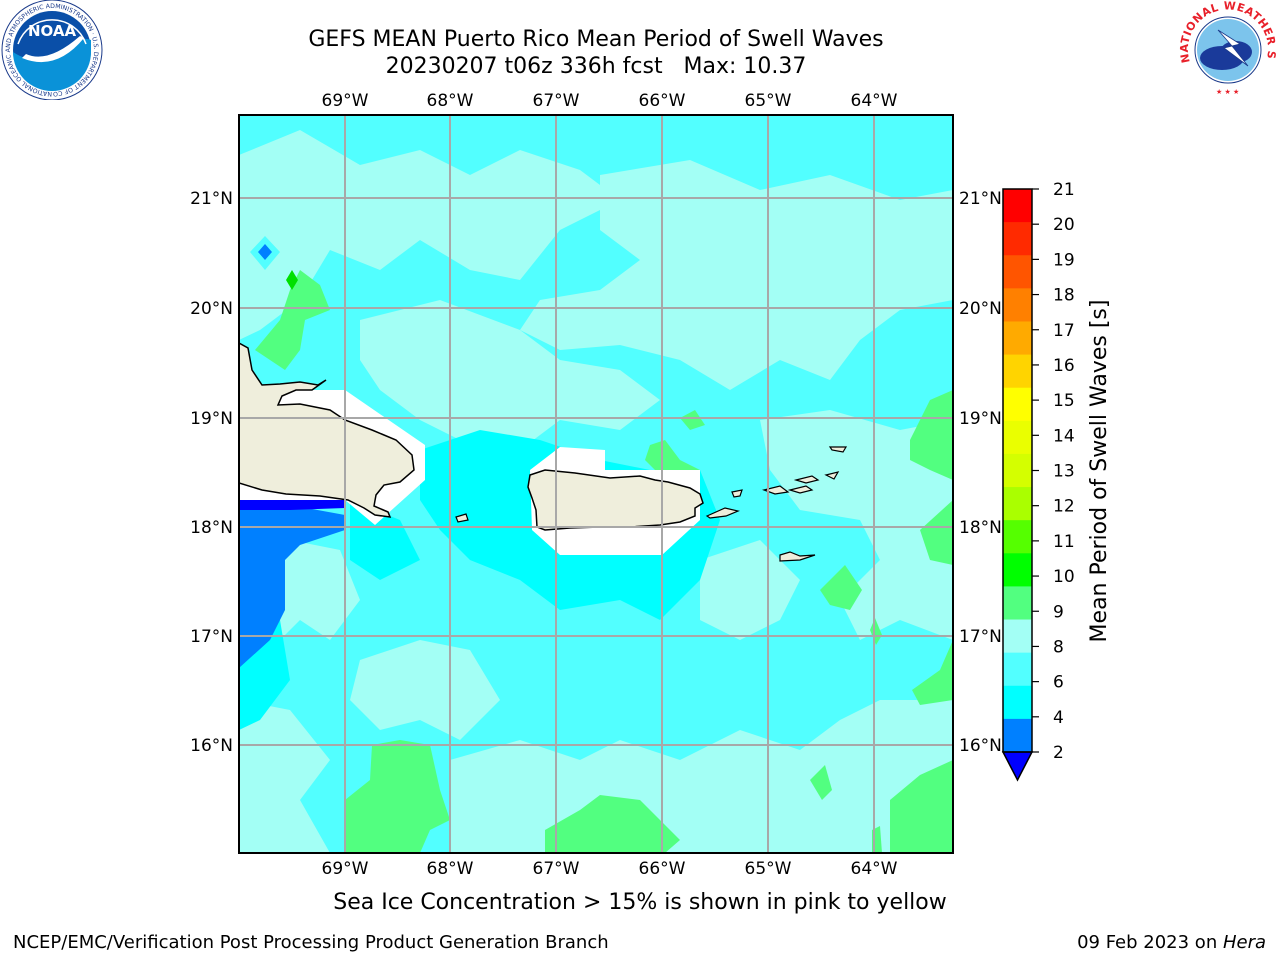 The width and height of the screenshot is (1280, 960). What do you see at coordinates (1228, 49) in the screenshot?
I see `nws-logo: NATIONAL WEATHER SERVICE ★ ★ ★` at bounding box center [1228, 49].